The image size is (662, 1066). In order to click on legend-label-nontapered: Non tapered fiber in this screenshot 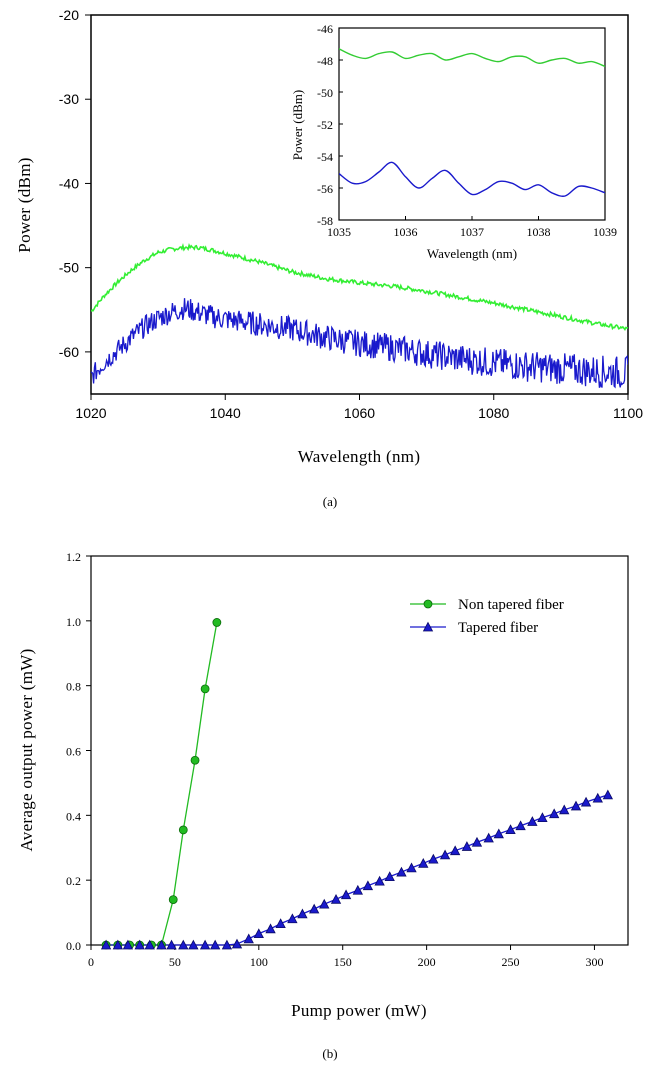, I will do `click(511, 605)`.